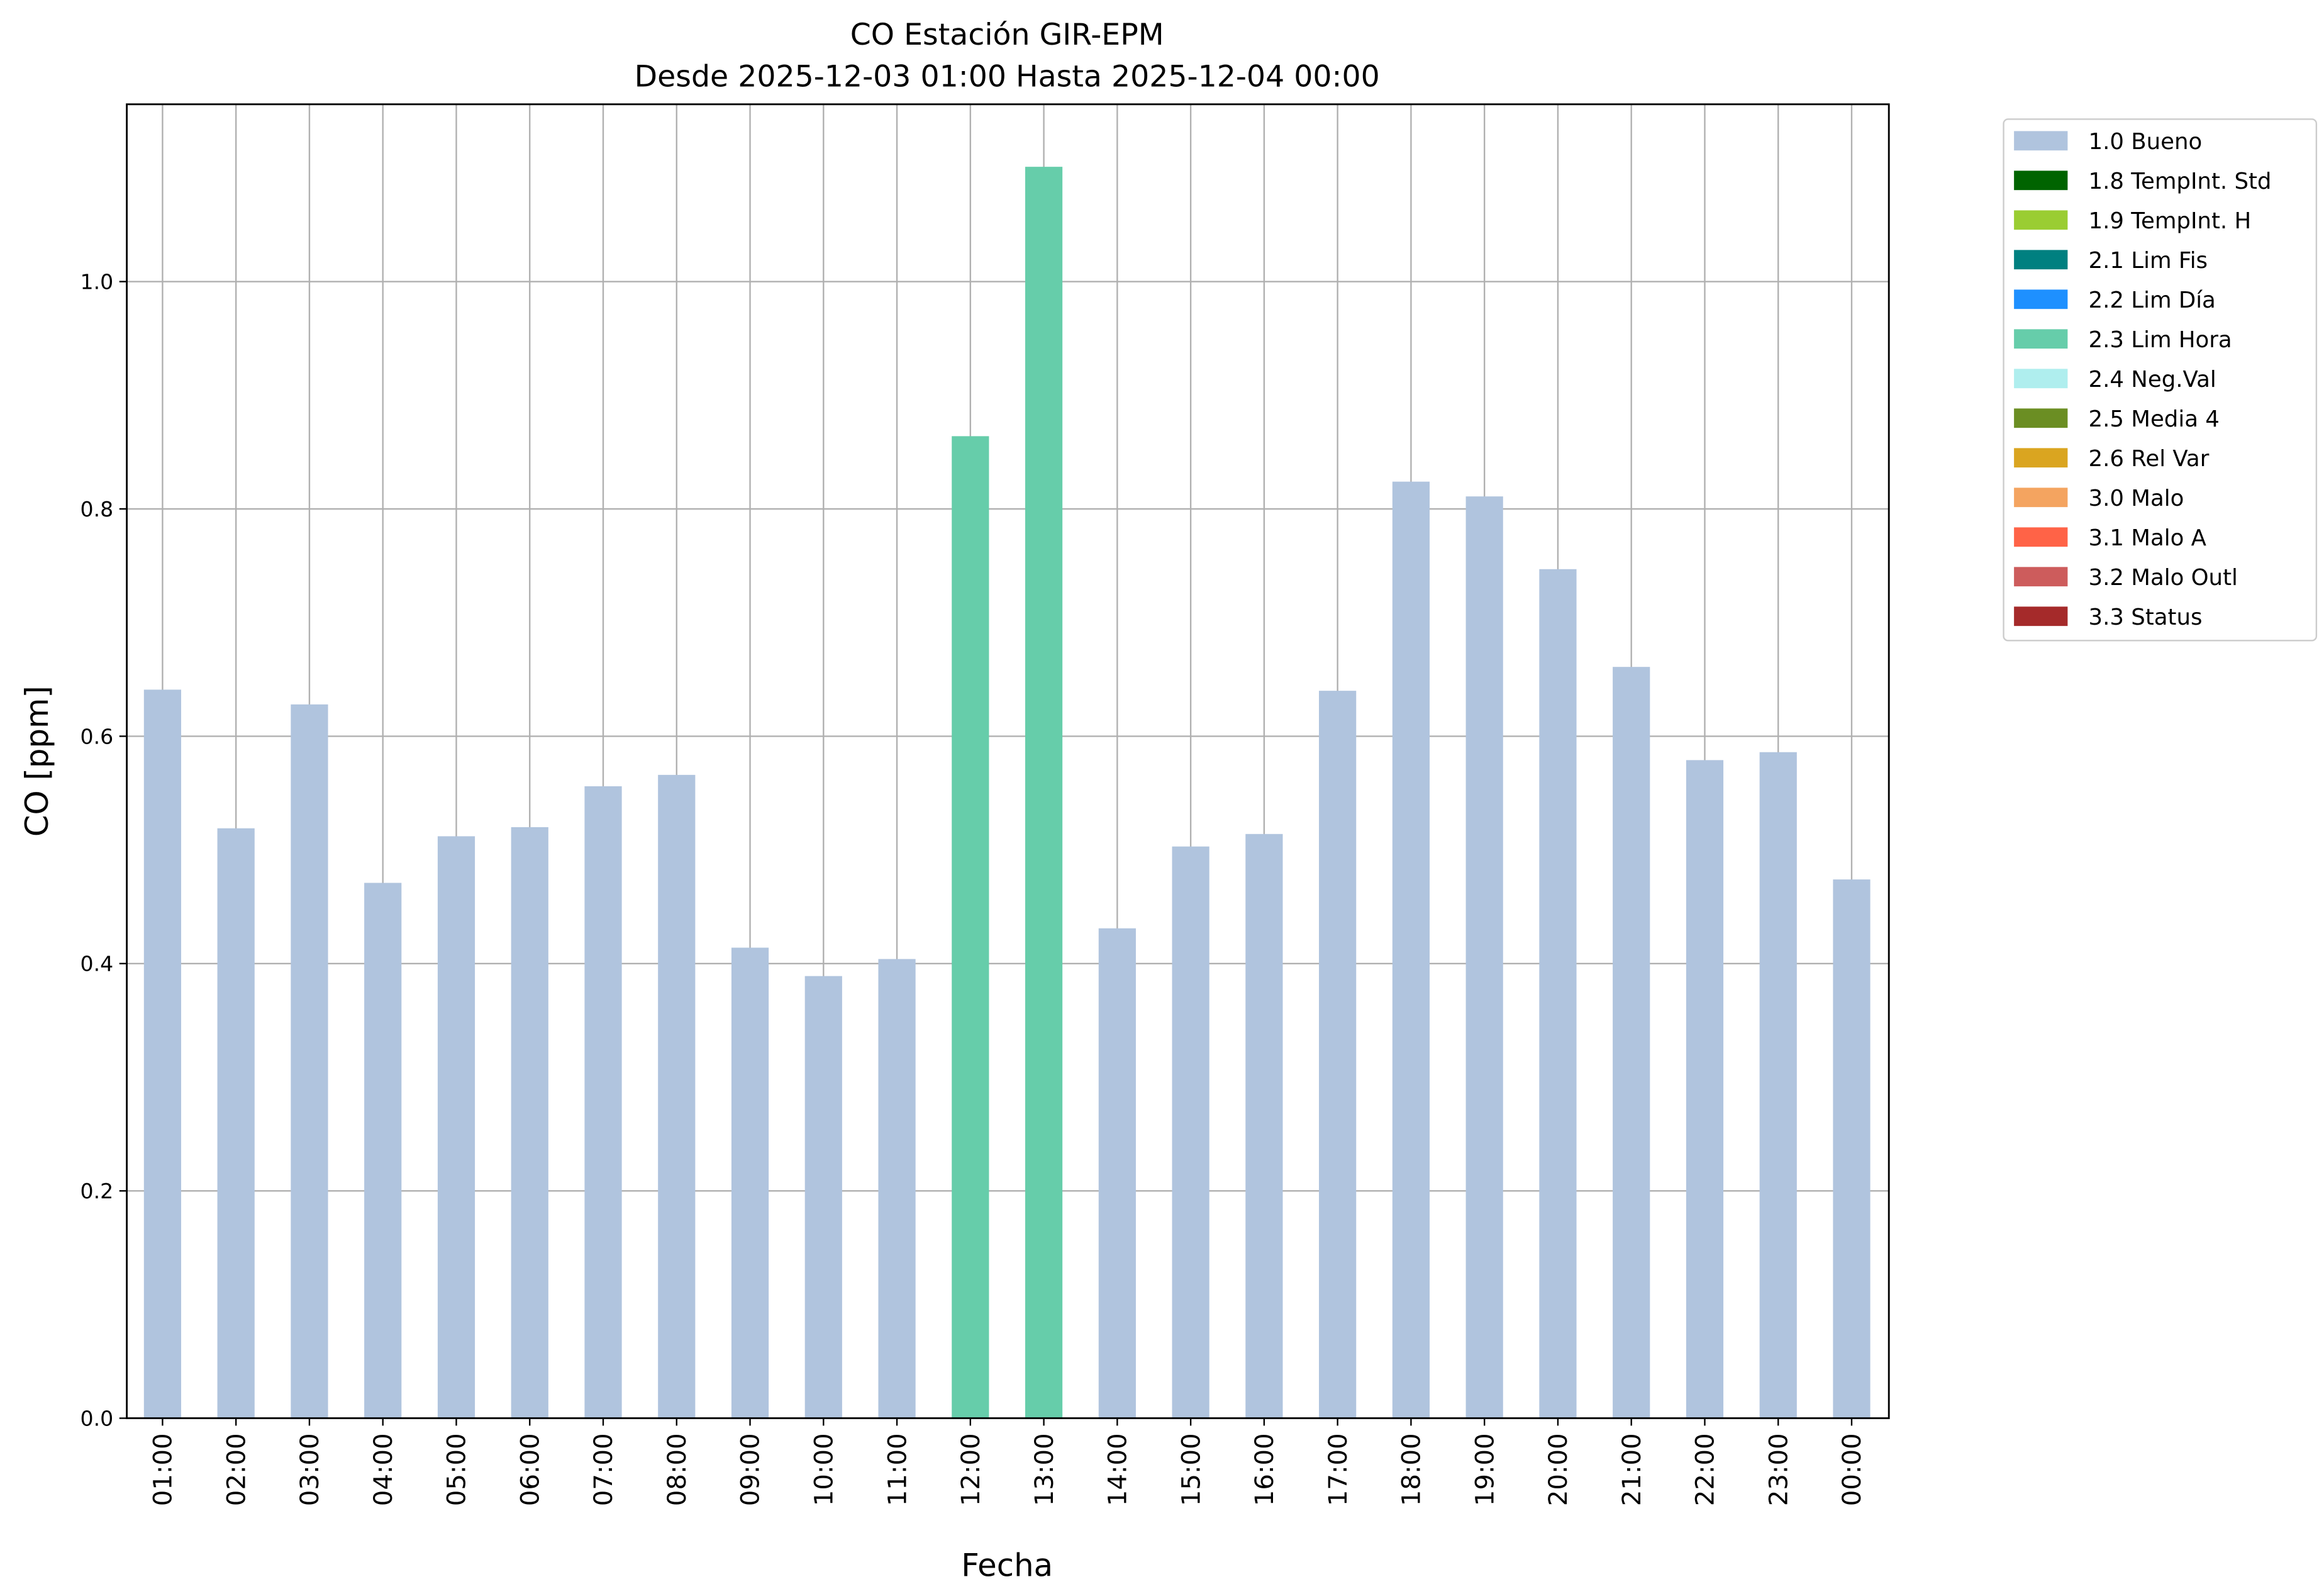 The height and width of the screenshot is (1594, 2324). I want to click on y-tick-label: 0.2, so click(98, 1191).